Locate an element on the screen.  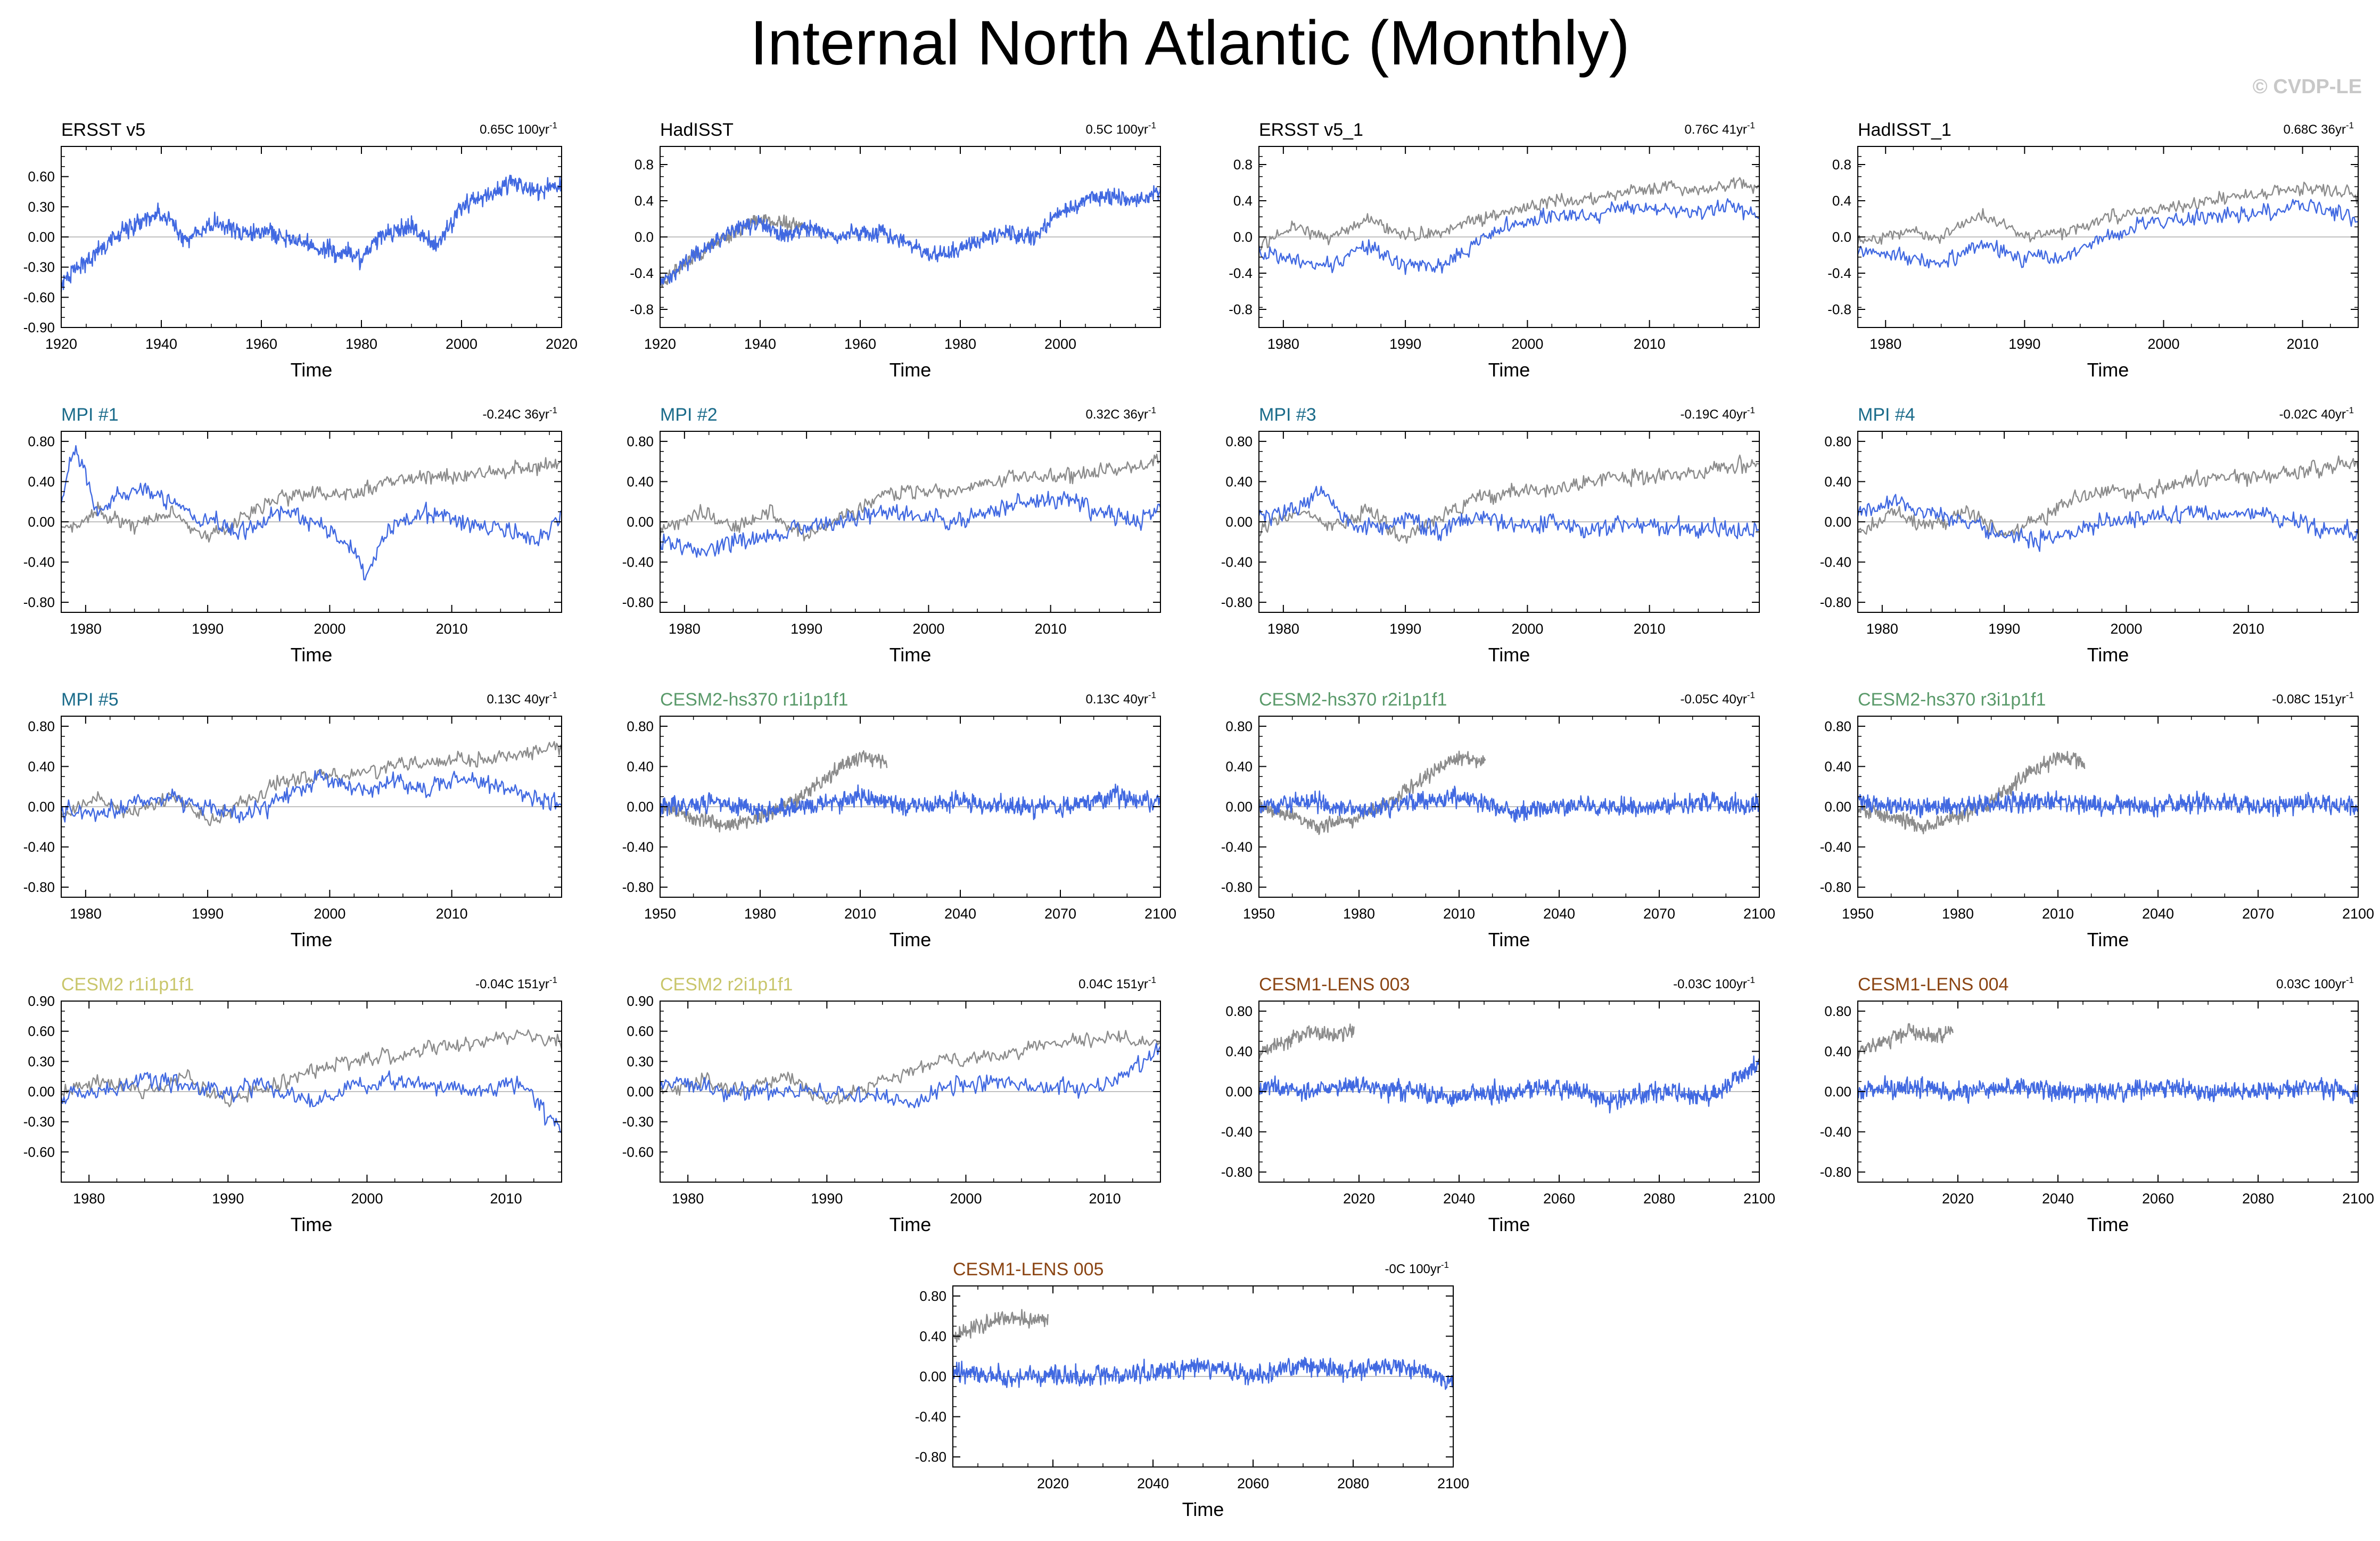
y-tick-label: 0.8 is located at coordinates (644, 165).